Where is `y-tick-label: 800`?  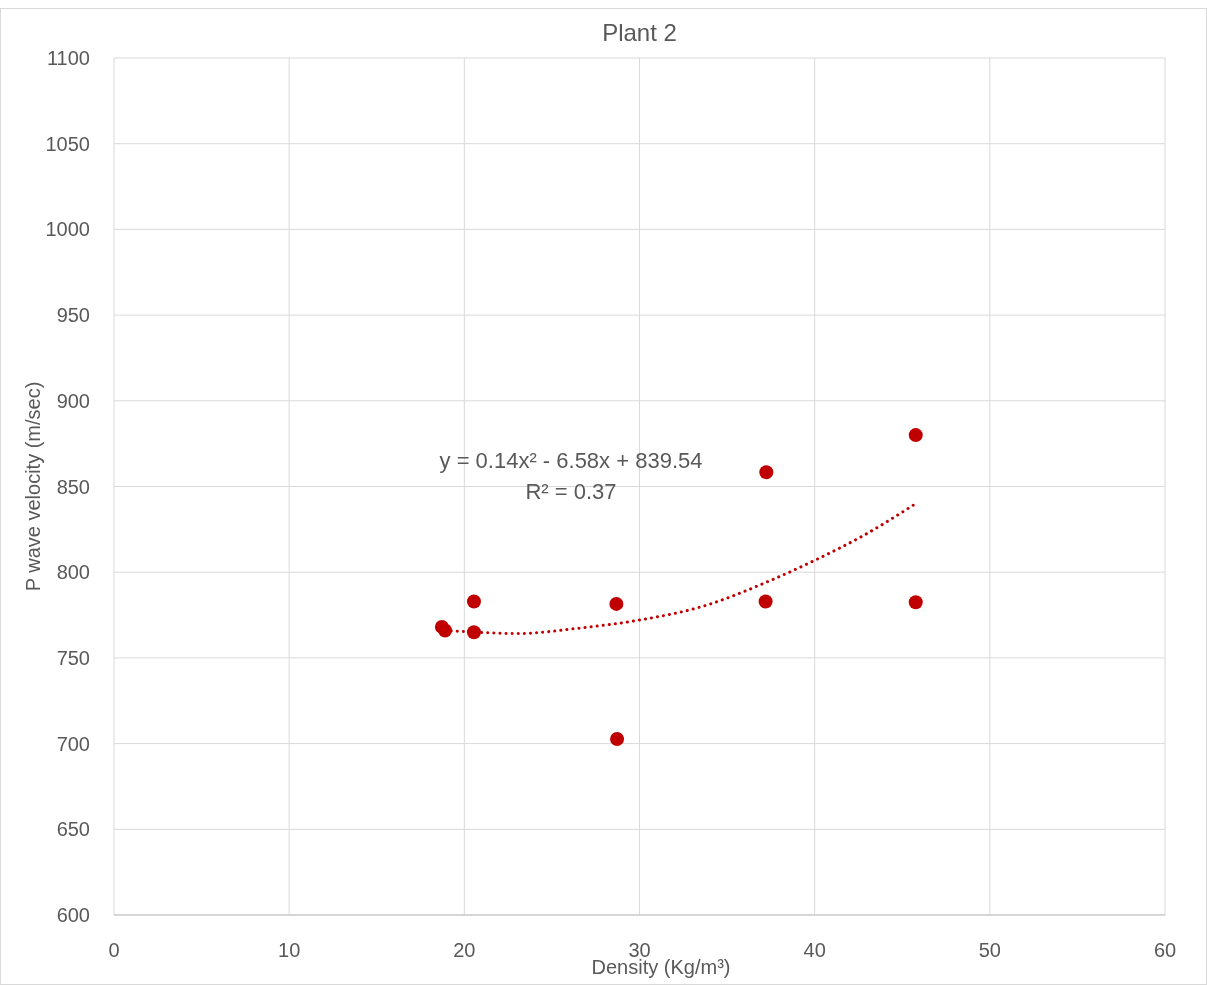 y-tick-label: 800 is located at coordinates (73, 572).